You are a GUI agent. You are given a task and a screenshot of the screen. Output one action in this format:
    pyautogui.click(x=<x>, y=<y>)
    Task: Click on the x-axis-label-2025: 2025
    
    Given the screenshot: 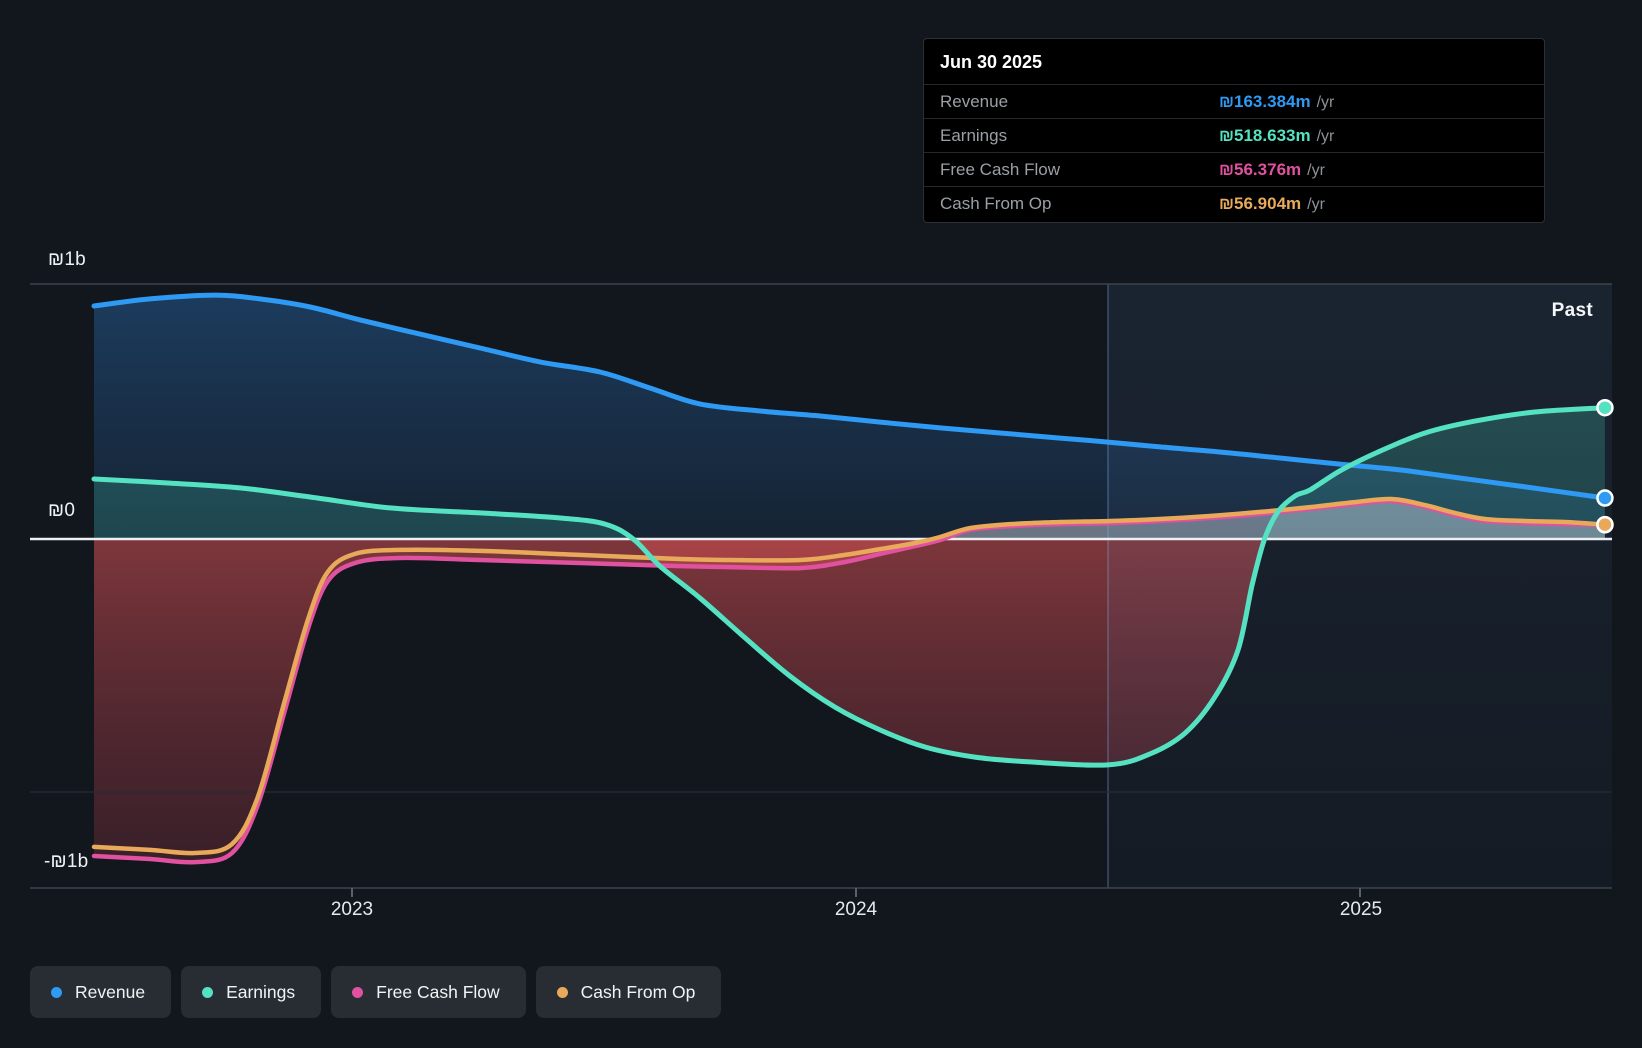 What is the action you would take?
    pyautogui.click(x=1361, y=909)
    